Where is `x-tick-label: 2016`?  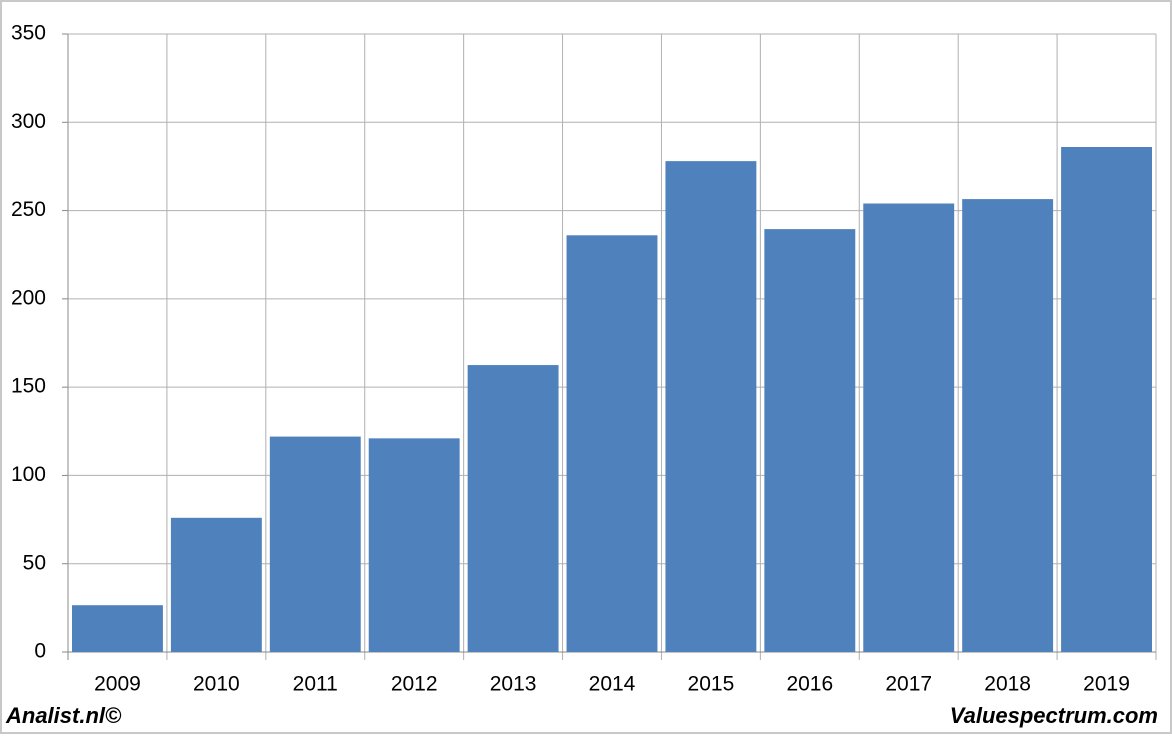 x-tick-label: 2016 is located at coordinates (809, 684).